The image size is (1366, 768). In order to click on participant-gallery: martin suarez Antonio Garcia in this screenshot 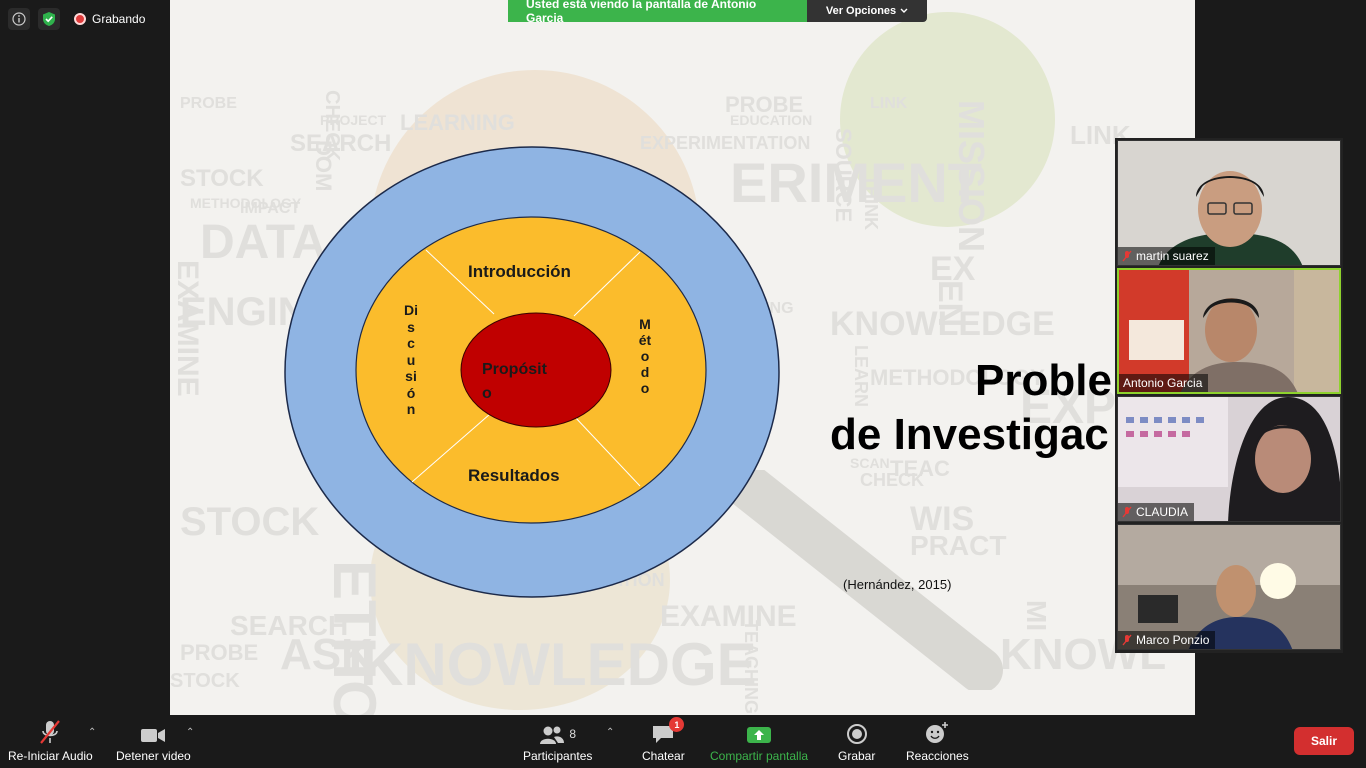, I will do `click(1229, 395)`.